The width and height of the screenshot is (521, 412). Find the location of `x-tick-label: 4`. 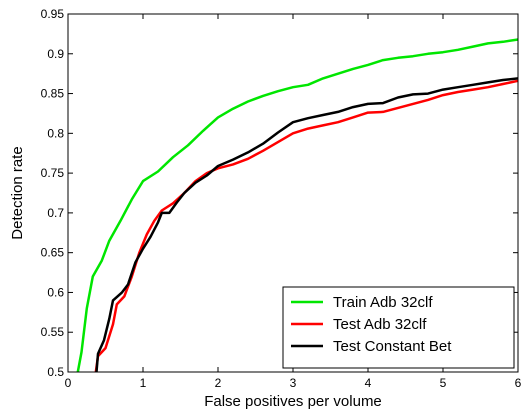

x-tick-label: 4 is located at coordinates (368, 383).